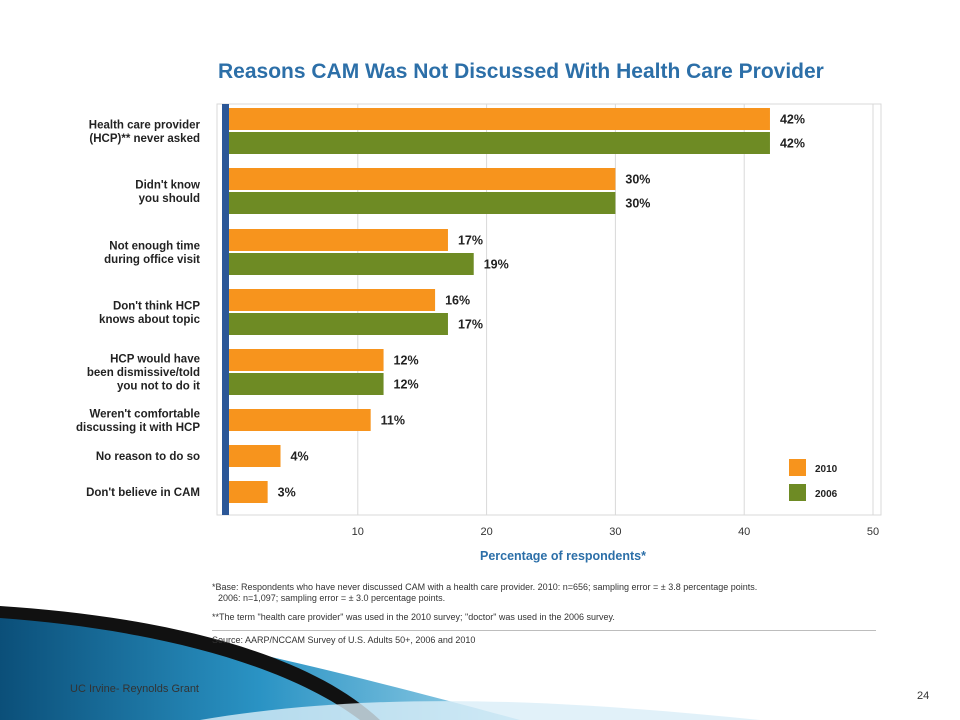  I want to click on x-tick-label: 40, so click(744, 532).